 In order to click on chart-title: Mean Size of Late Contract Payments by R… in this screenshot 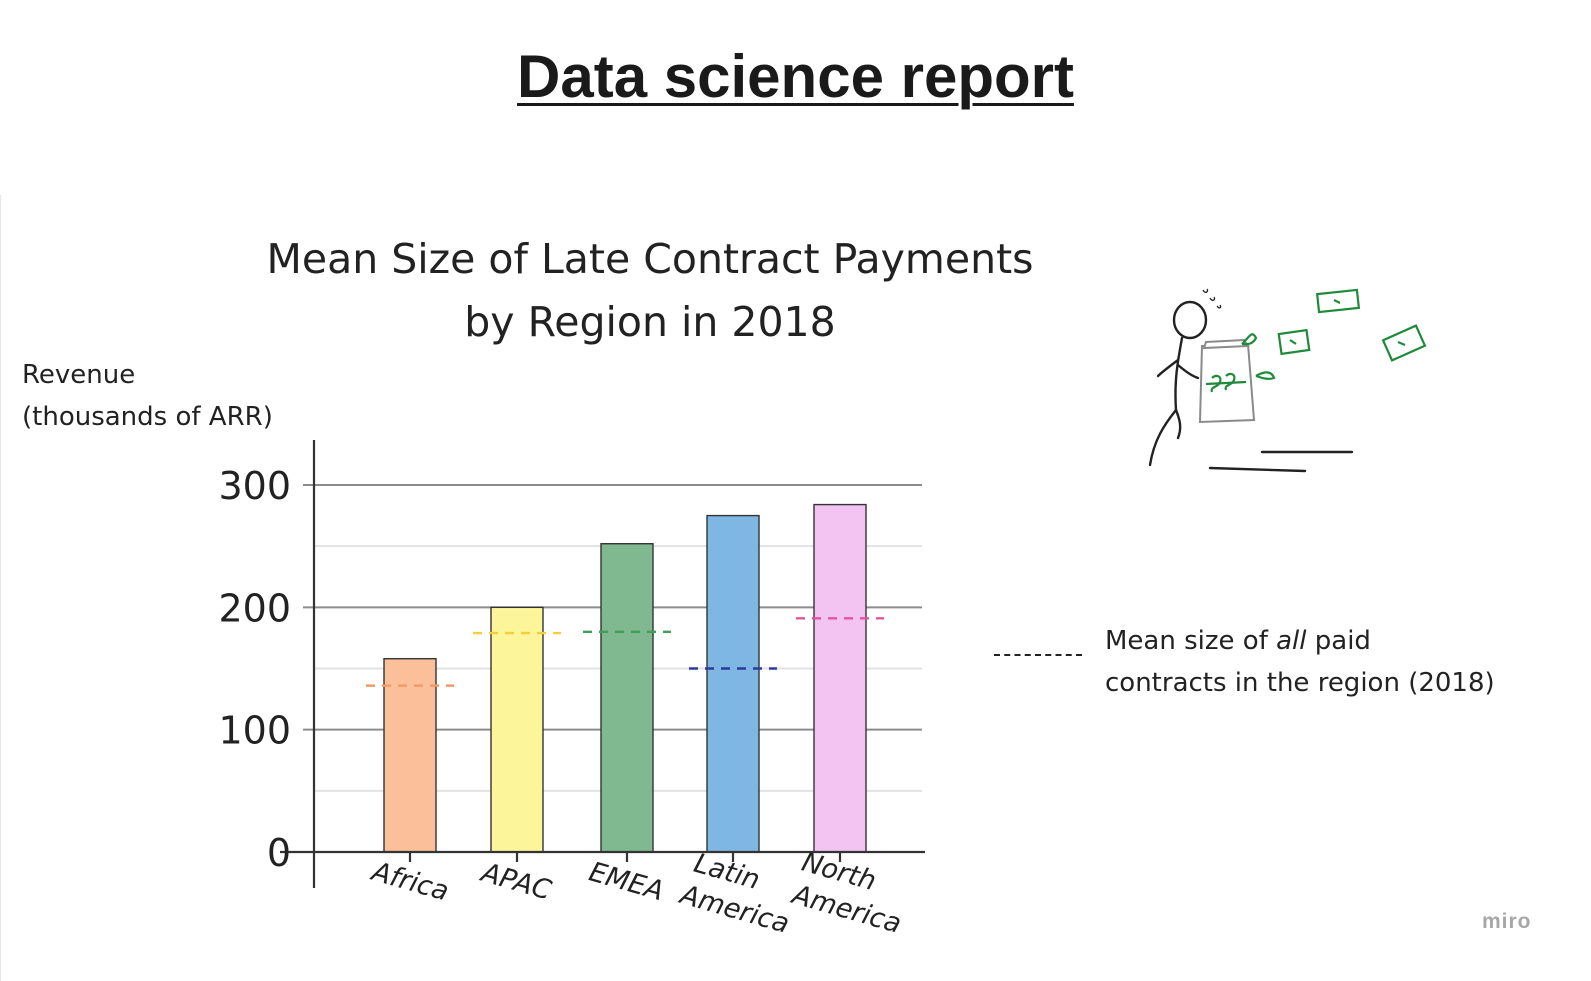, I will do `click(650, 291)`.